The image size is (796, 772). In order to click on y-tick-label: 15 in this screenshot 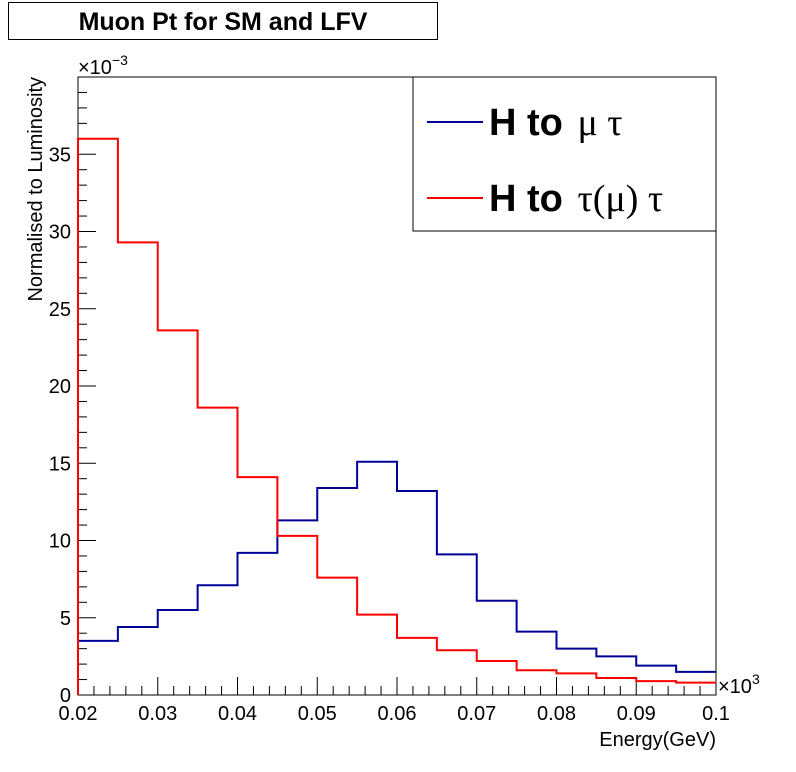, I will do `click(60, 464)`.